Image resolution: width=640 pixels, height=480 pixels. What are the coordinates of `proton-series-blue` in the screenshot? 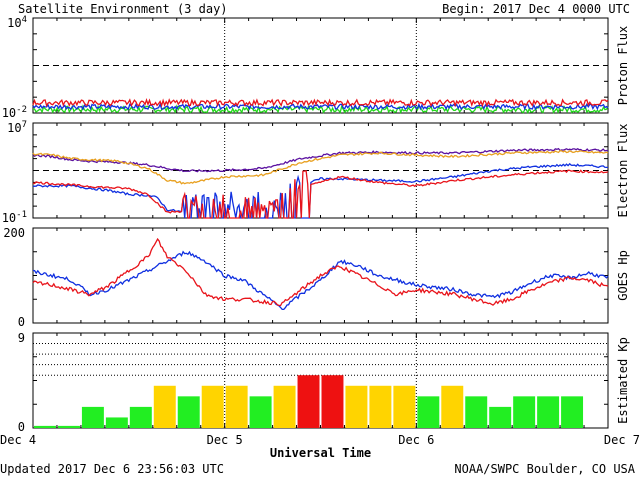 It's located at (320, 106).